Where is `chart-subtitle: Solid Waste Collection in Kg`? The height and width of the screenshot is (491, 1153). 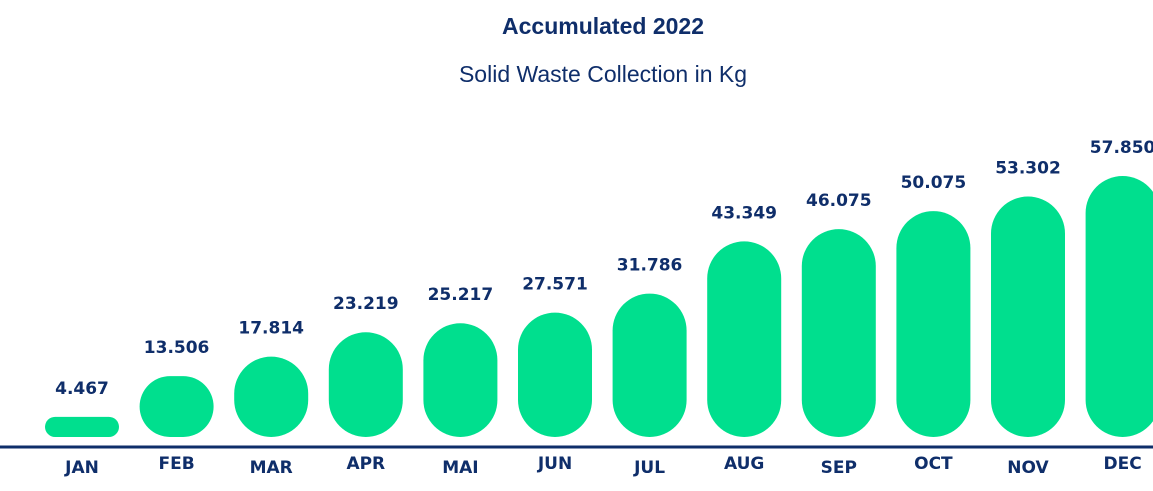
chart-subtitle: Solid Waste Collection in Kg is located at coordinates (603, 74).